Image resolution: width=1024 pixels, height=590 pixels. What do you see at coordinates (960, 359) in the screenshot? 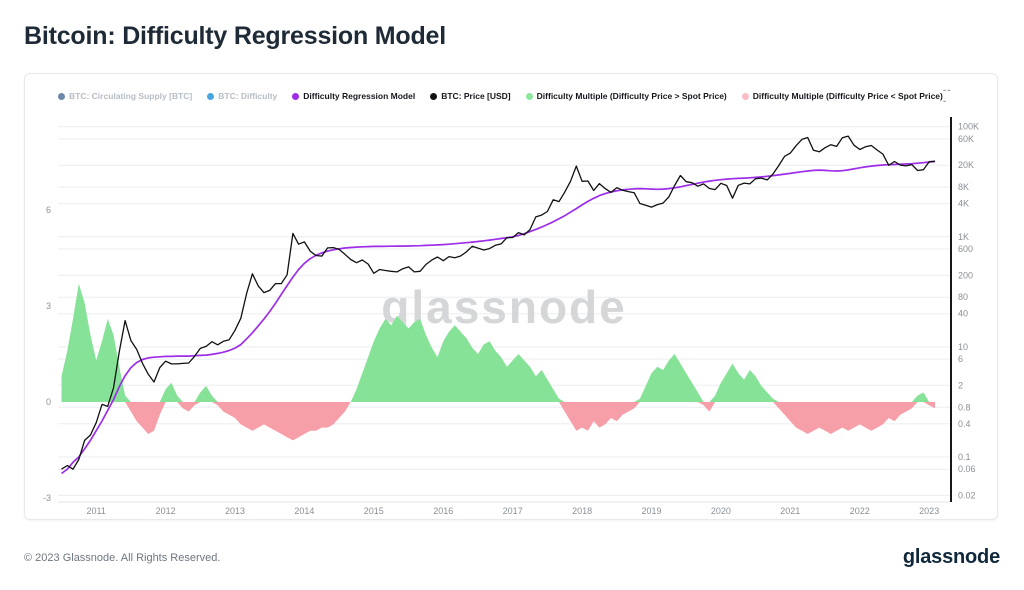
I see `y-right-tick-label: 6` at bounding box center [960, 359].